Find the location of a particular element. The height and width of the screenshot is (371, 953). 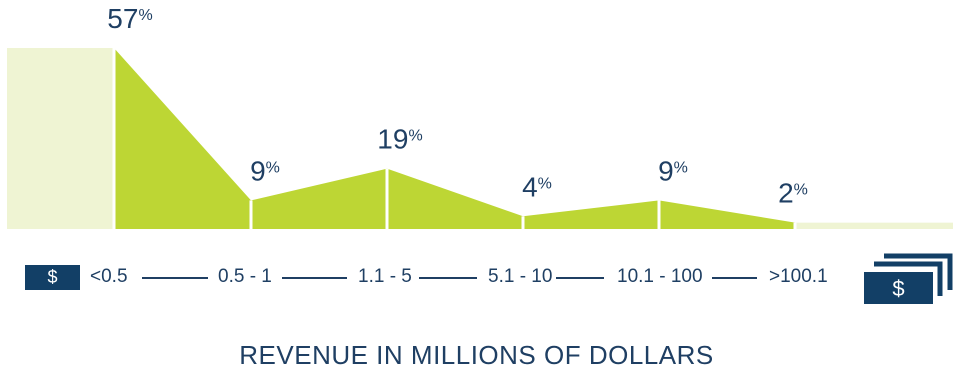

dollar-sign-icon: $ is located at coordinates (52, 277).